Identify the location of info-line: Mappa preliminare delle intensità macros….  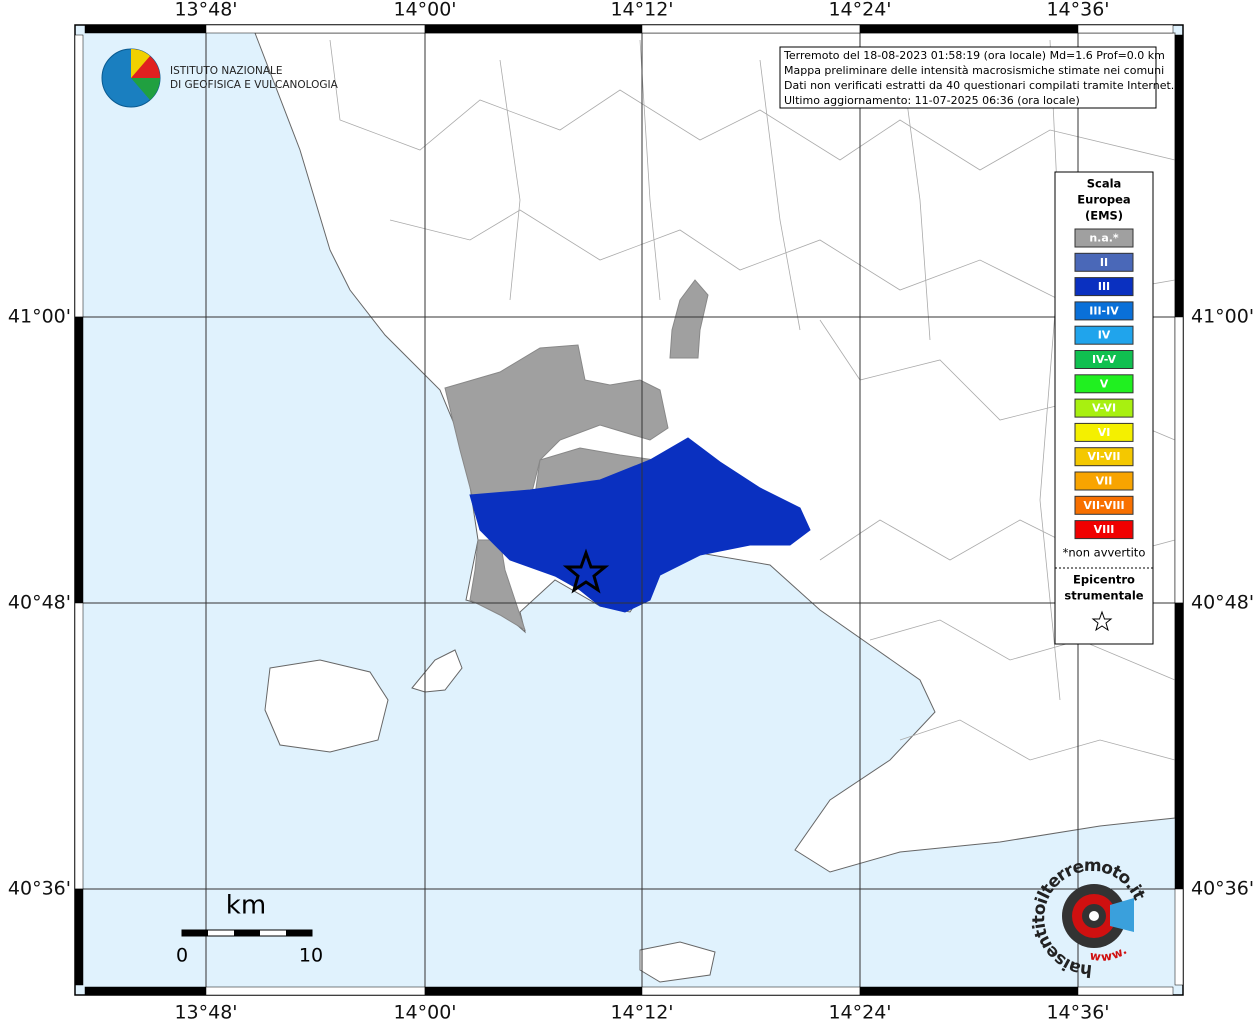
(974, 70).